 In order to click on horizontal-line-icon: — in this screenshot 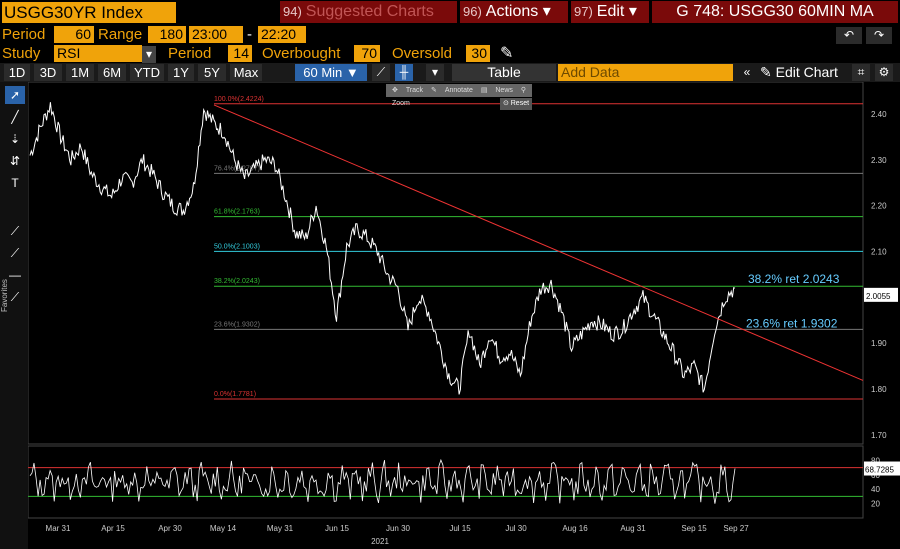, I will do `click(15, 275)`.